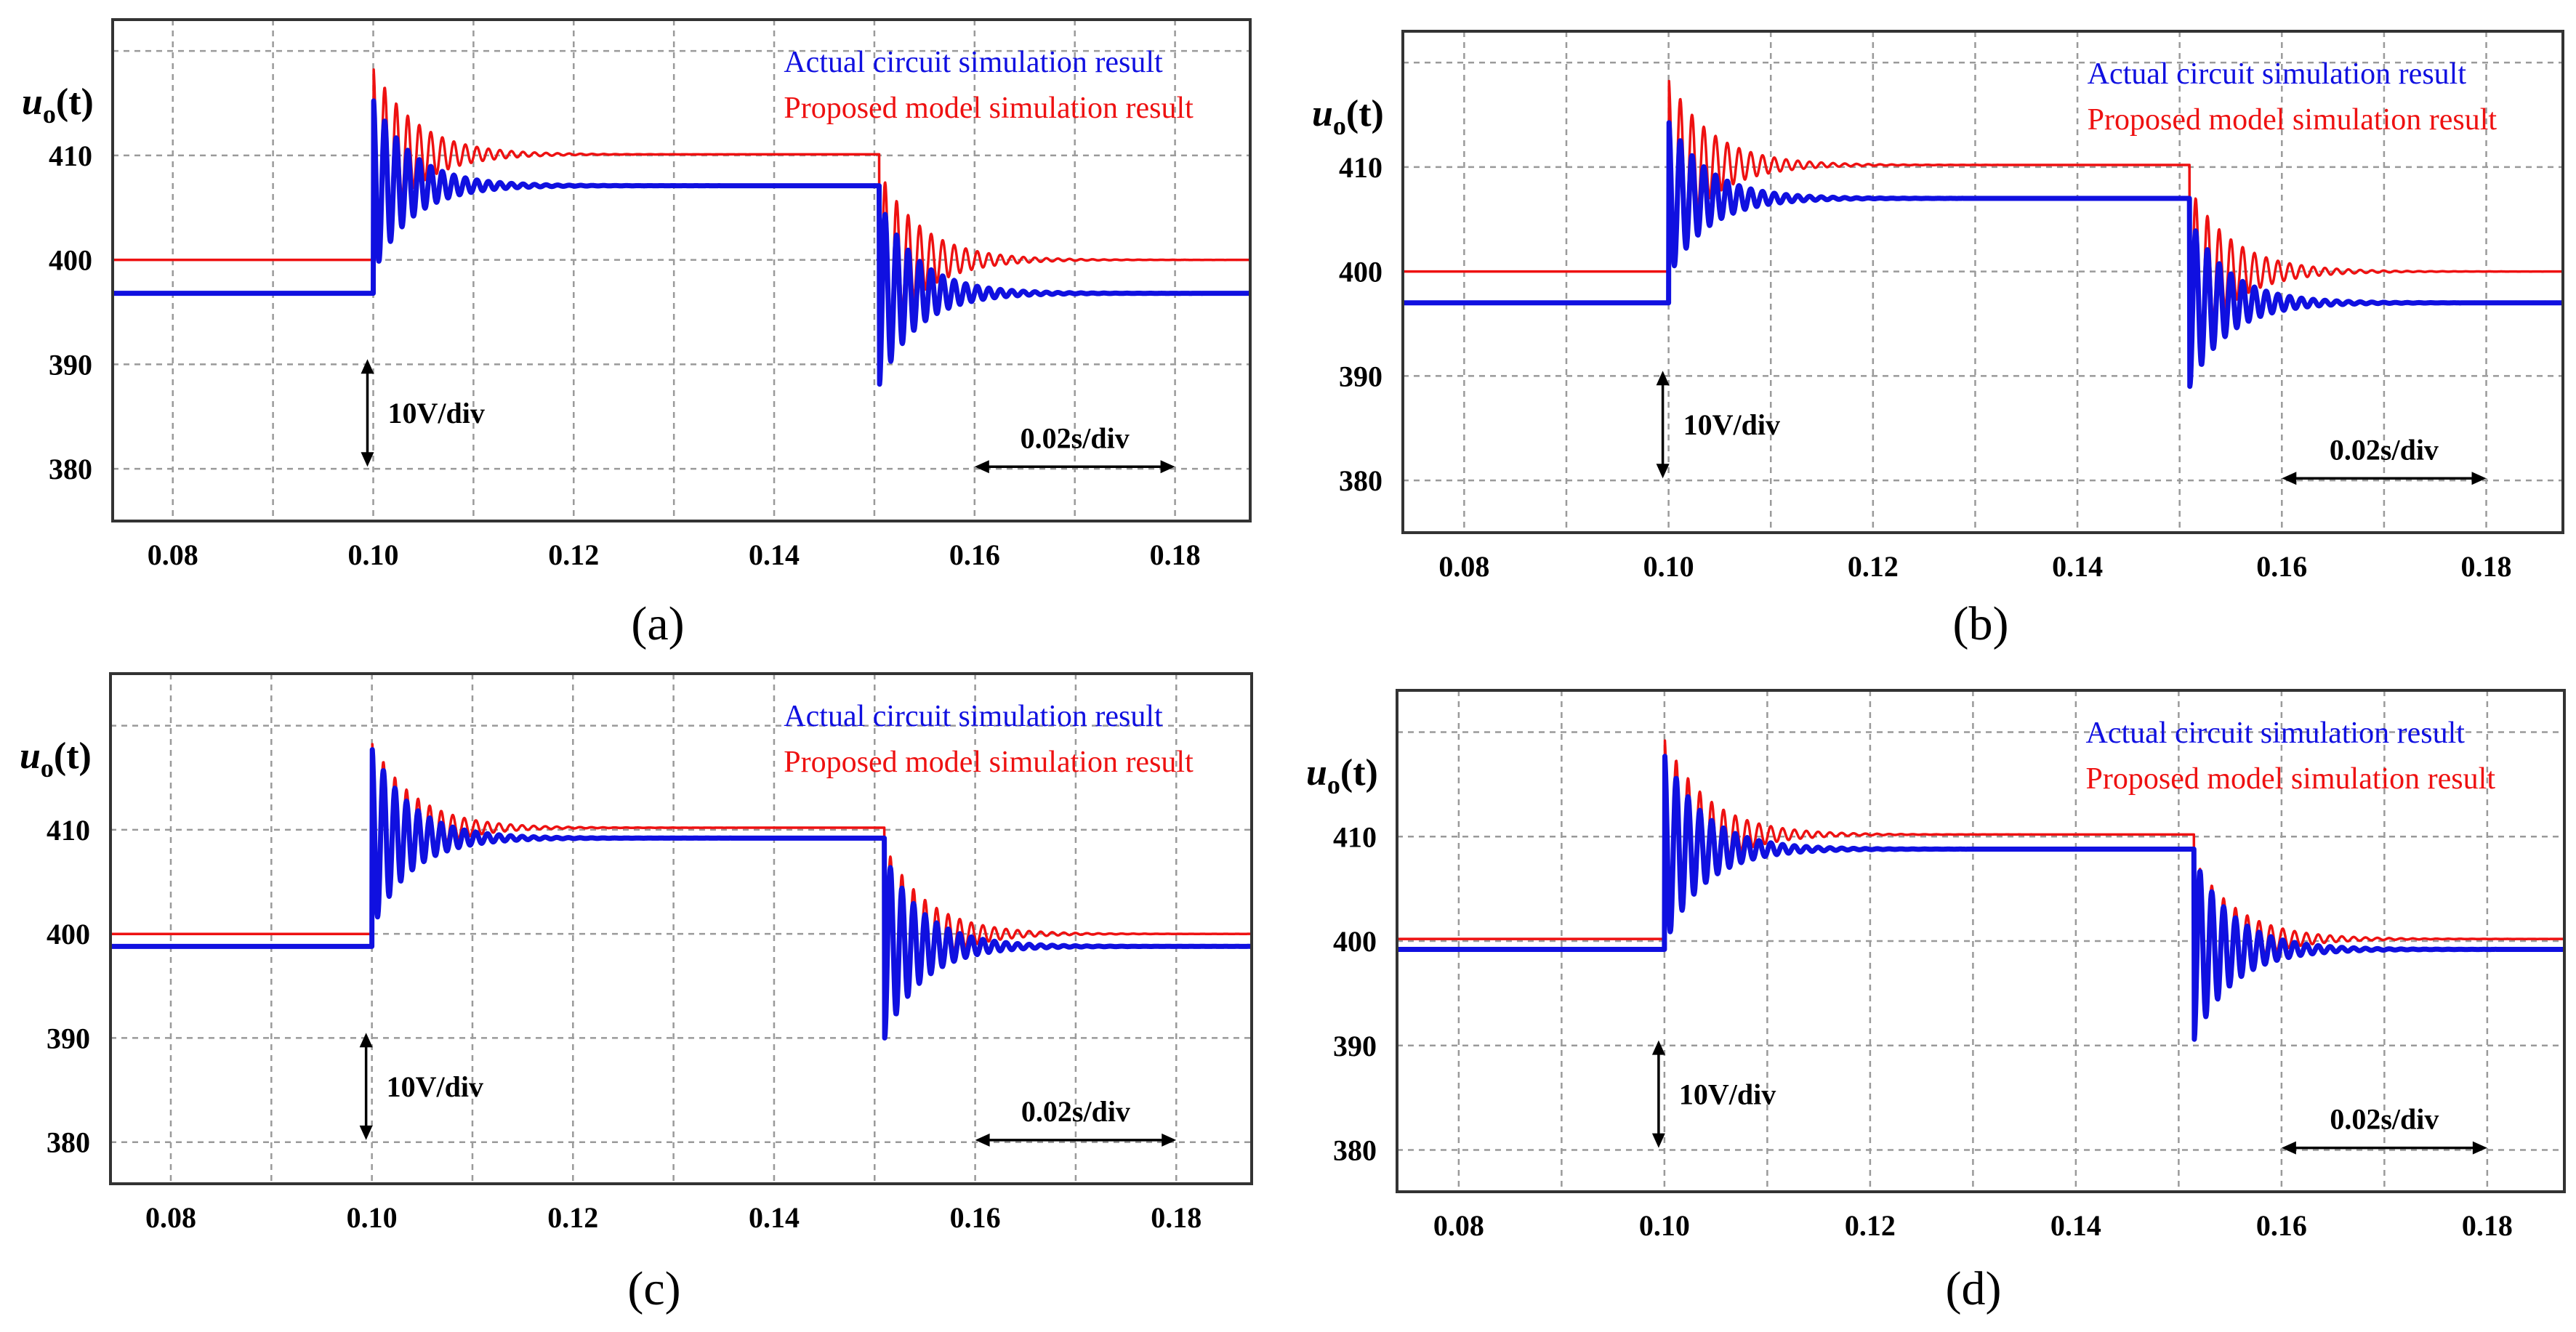 The width and height of the screenshot is (2576, 1332). Describe the element at coordinates (1974, 1288) in the screenshot. I see `panel-caption: (d)` at that location.